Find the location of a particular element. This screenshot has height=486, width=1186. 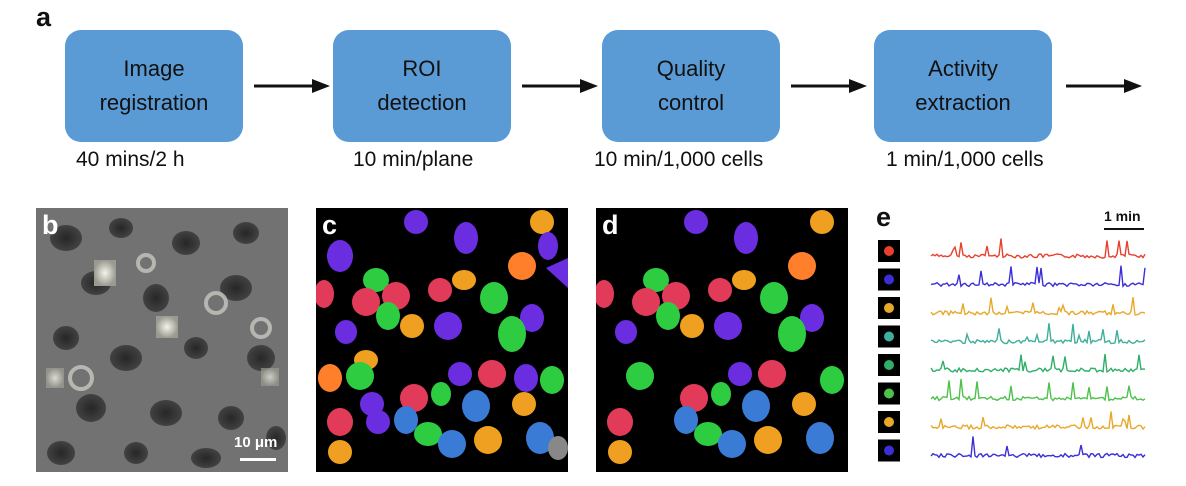

step-activity-extraction: Activity extraction is located at coordinates (963, 86).